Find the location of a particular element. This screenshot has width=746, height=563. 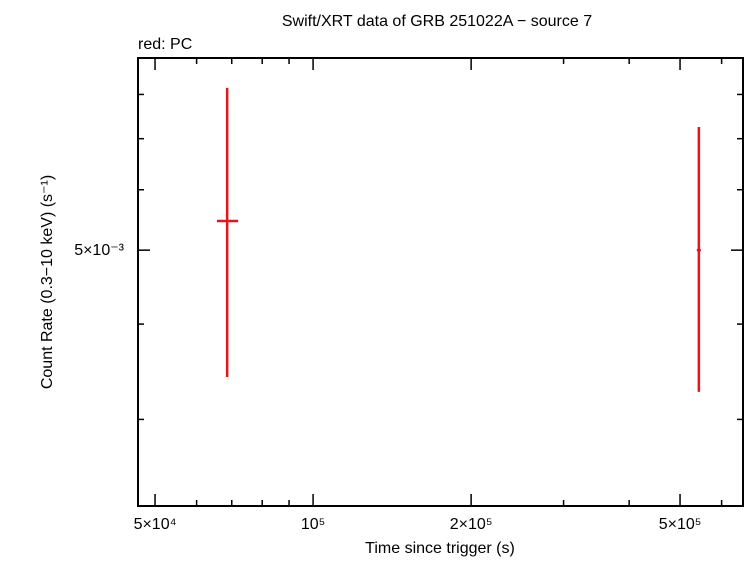

y-axis-label: Count Rate (0.3−10 keV) (s⁻¹) is located at coordinates (47, 282).